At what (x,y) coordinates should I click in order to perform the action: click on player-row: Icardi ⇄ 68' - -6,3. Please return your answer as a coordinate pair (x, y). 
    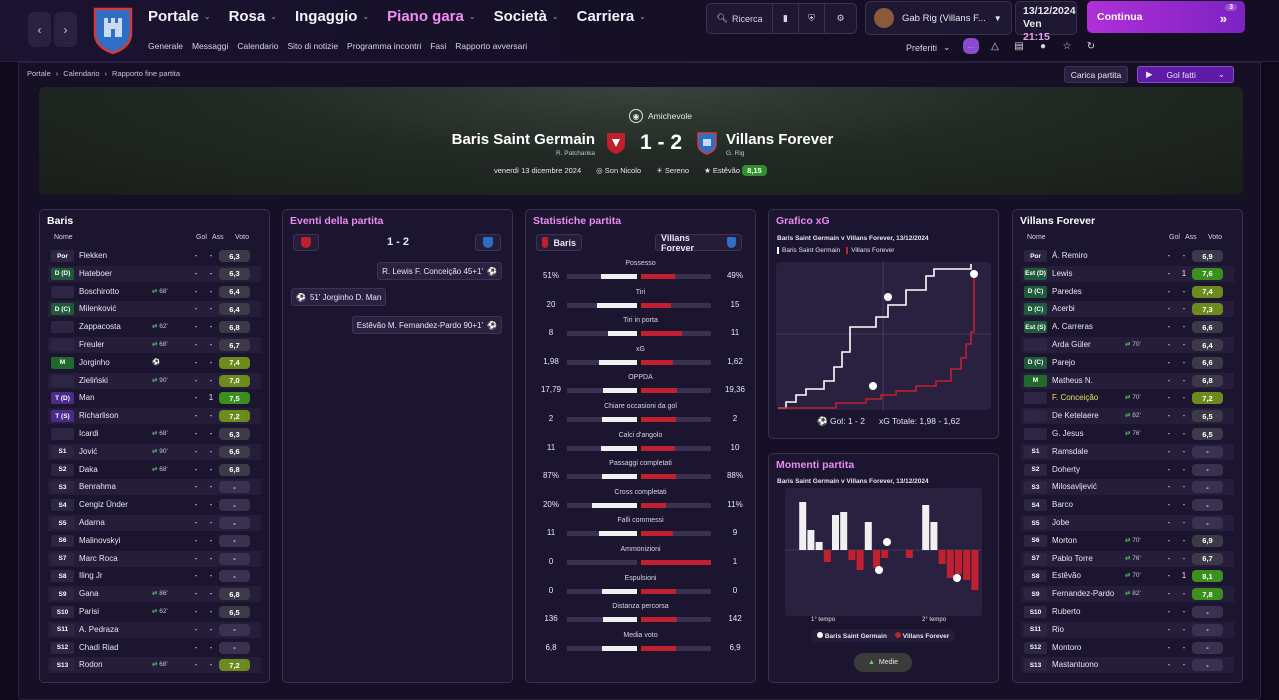
    Looking at the image, I should click on (154, 434).